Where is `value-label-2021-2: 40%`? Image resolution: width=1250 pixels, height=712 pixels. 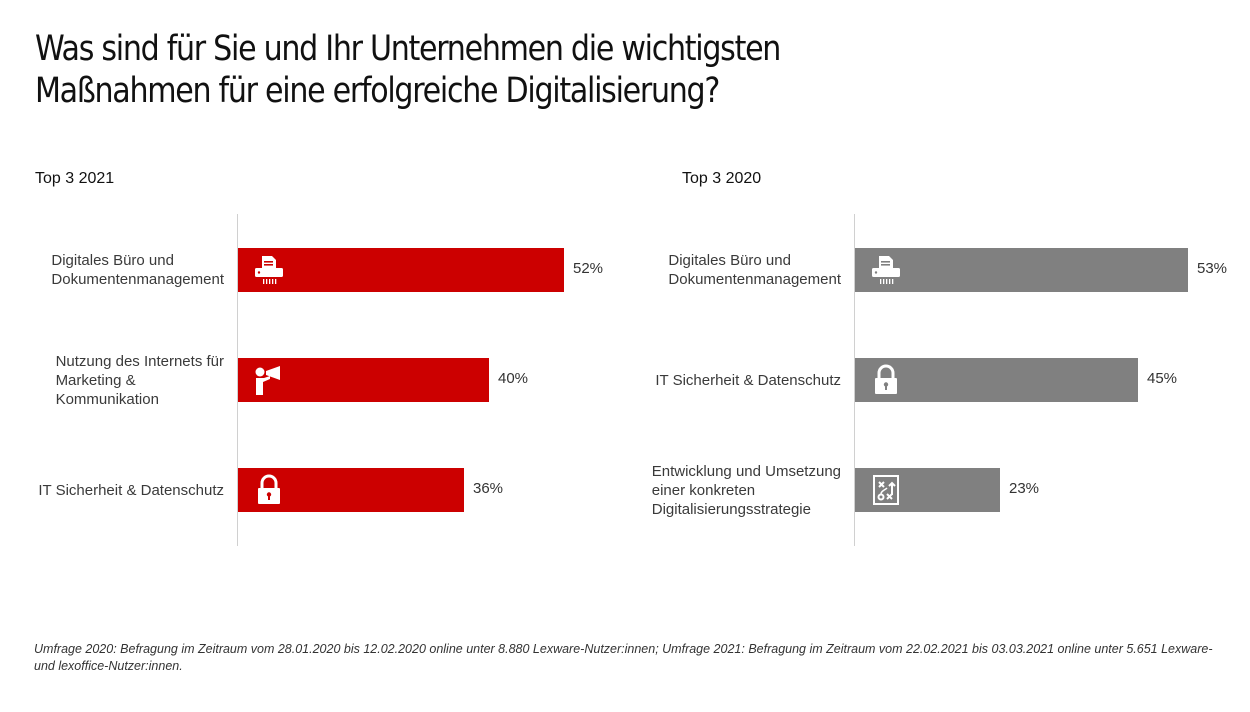
value-label-2021-2: 40% is located at coordinates (513, 378).